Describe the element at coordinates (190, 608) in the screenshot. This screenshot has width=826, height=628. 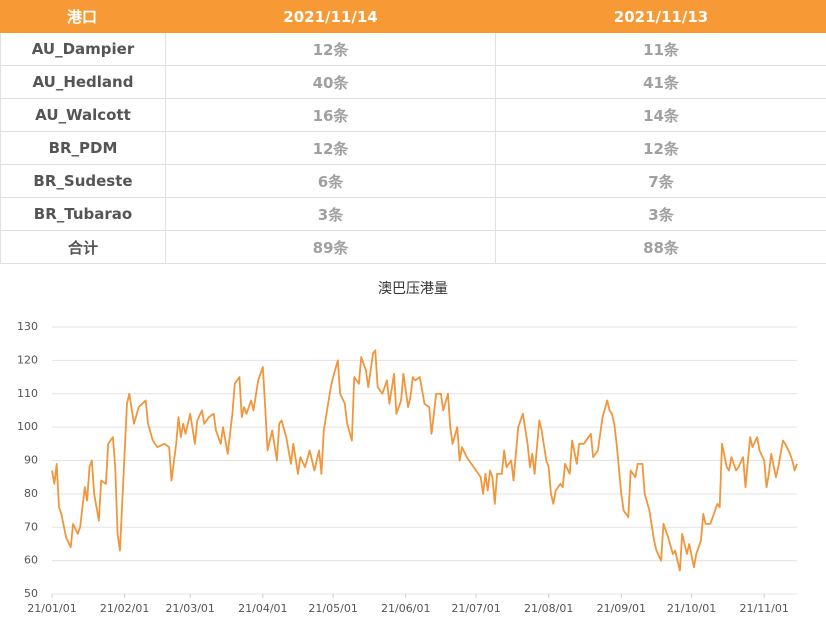
I see `x-tick-label: 21/03/01` at that location.